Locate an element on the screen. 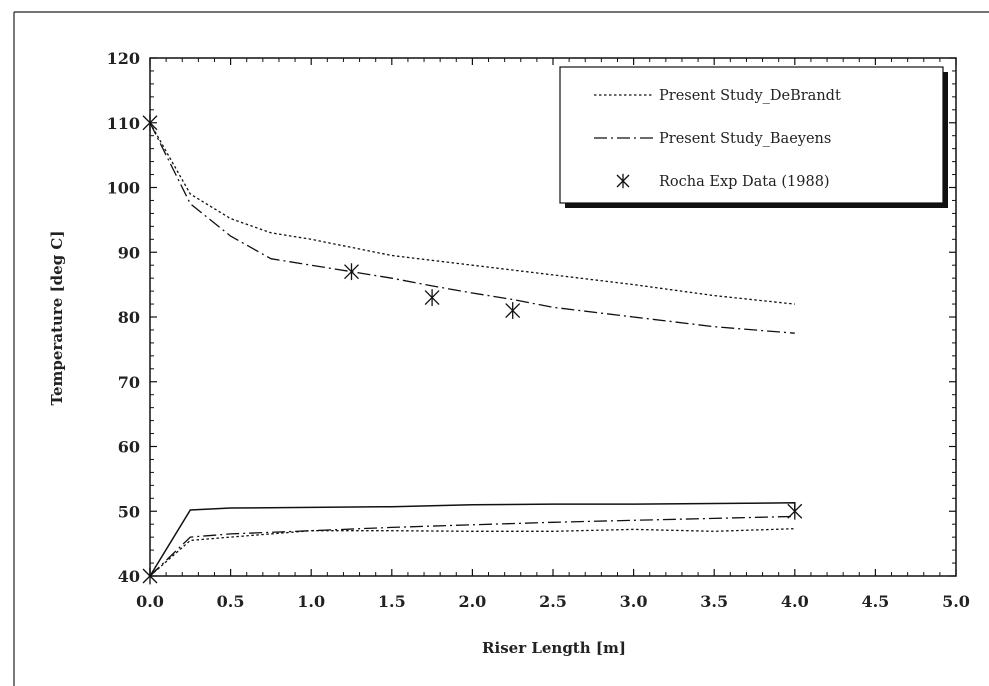  x-tick-label: 5.0 is located at coordinates (956, 601).